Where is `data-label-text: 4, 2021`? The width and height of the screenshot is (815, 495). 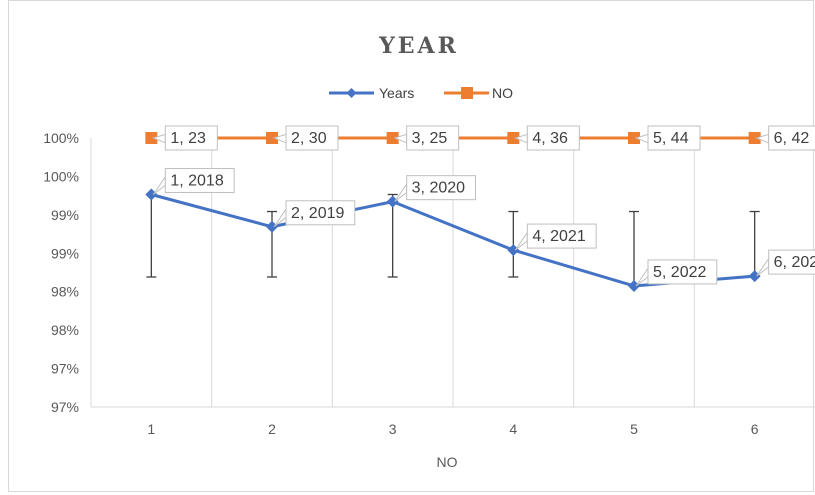 data-label-text: 4, 2021 is located at coordinates (558, 236).